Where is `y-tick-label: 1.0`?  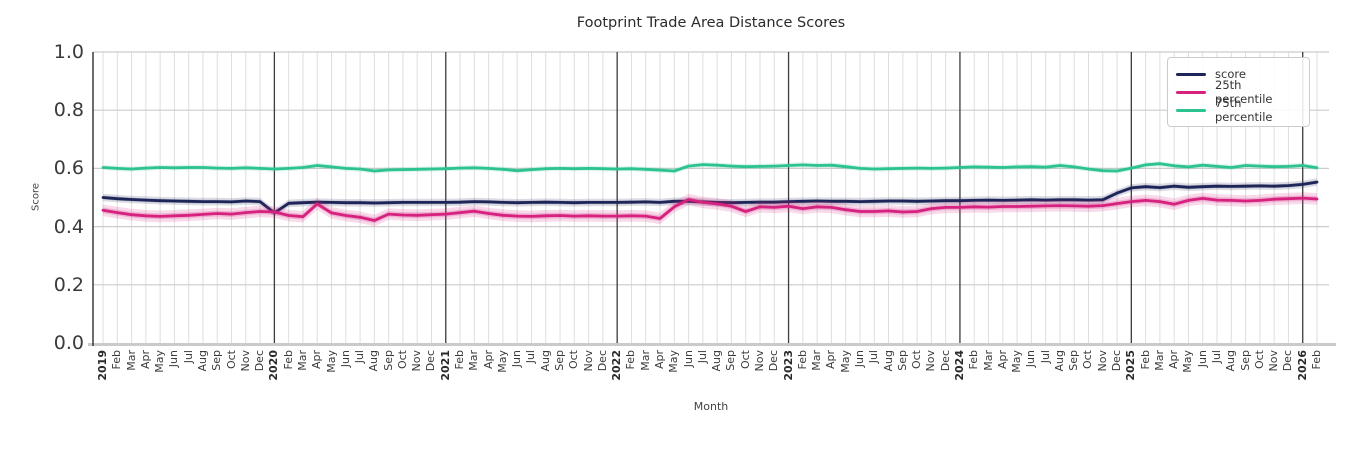
y-tick-label: 1.0 is located at coordinates (68, 52).